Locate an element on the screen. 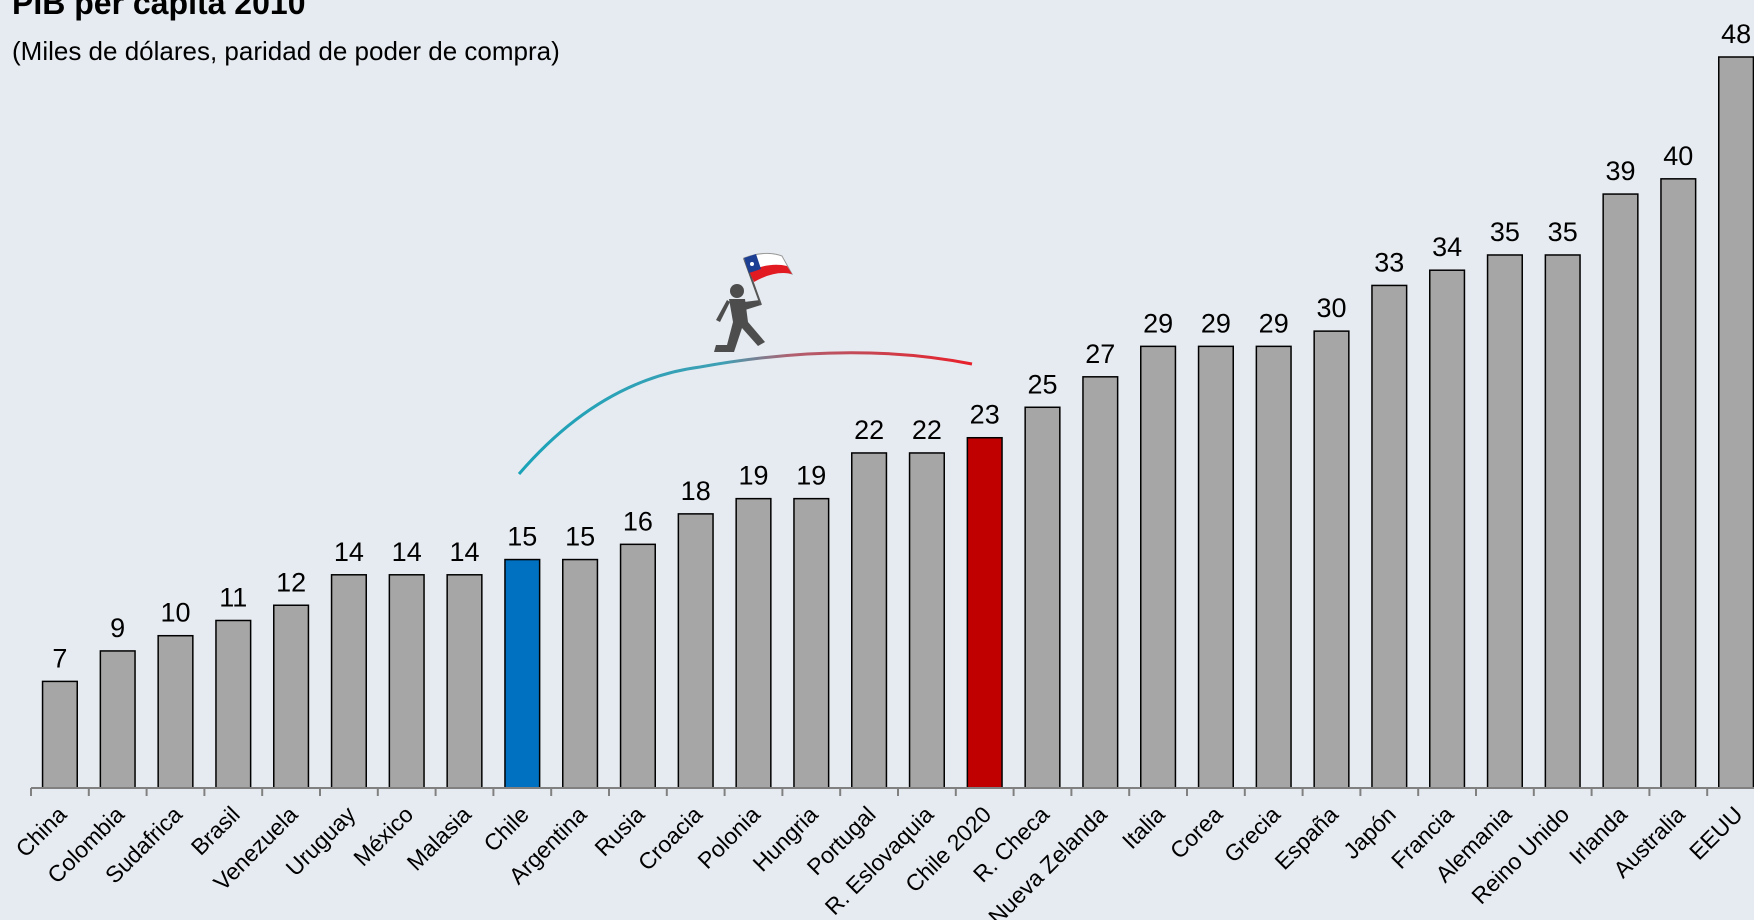 The width and height of the screenshot is (1754, 920). decoration is located at coordinates (745, 363).